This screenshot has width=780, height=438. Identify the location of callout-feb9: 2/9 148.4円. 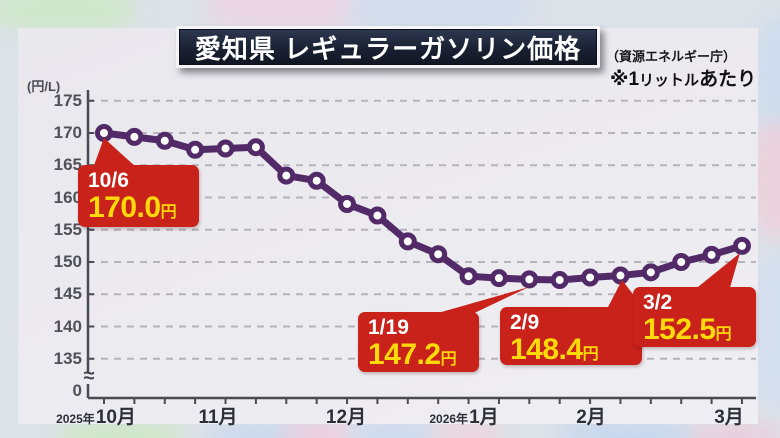
(571, 336).